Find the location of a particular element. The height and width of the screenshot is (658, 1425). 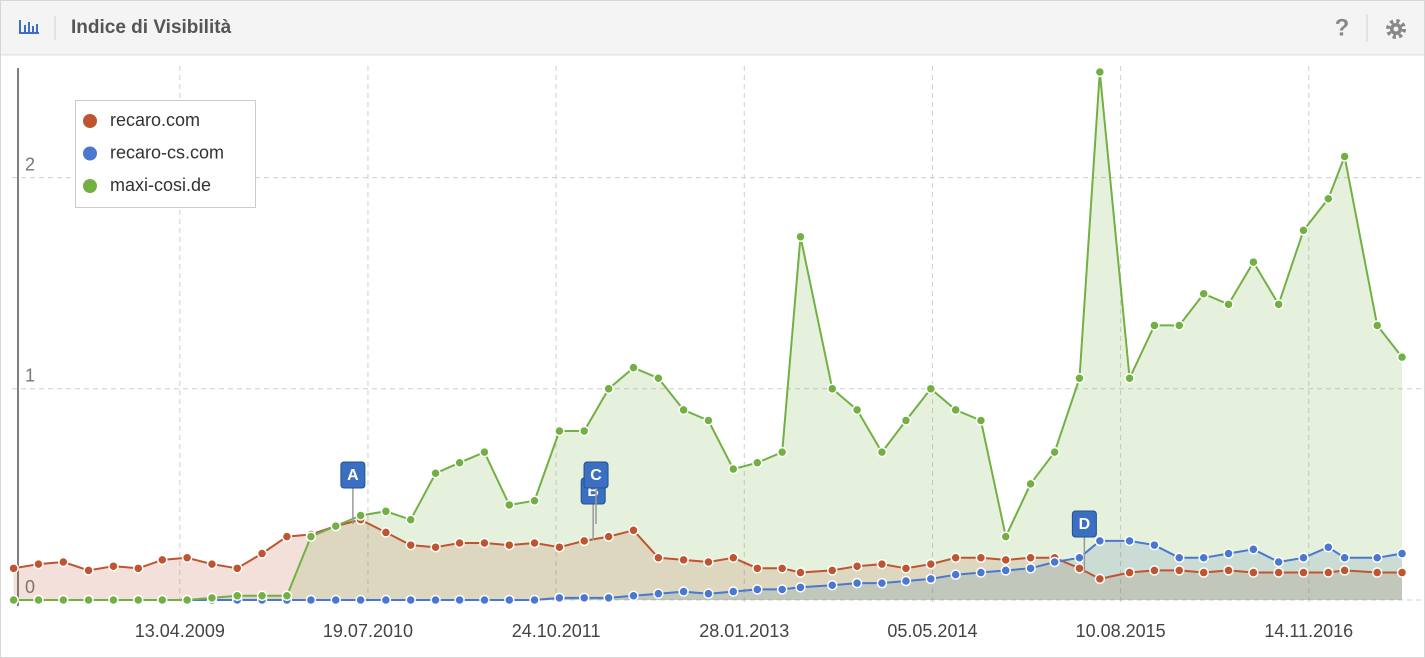

series-area is located at coordinates (708, 559).